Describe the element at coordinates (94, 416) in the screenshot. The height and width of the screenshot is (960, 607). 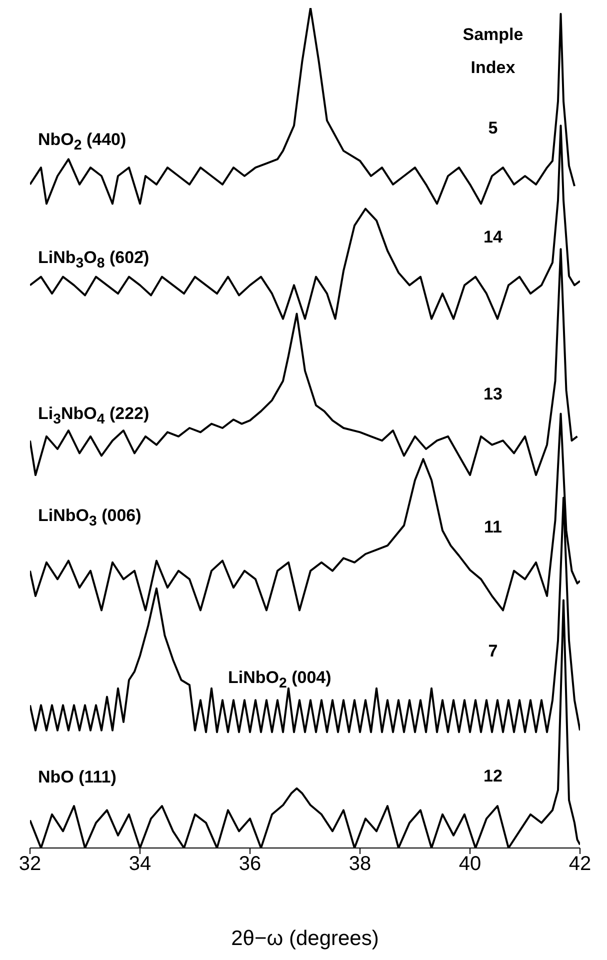
I see `series-label: Li$_{3}$NbO$_{4}$ (222)` at that location.